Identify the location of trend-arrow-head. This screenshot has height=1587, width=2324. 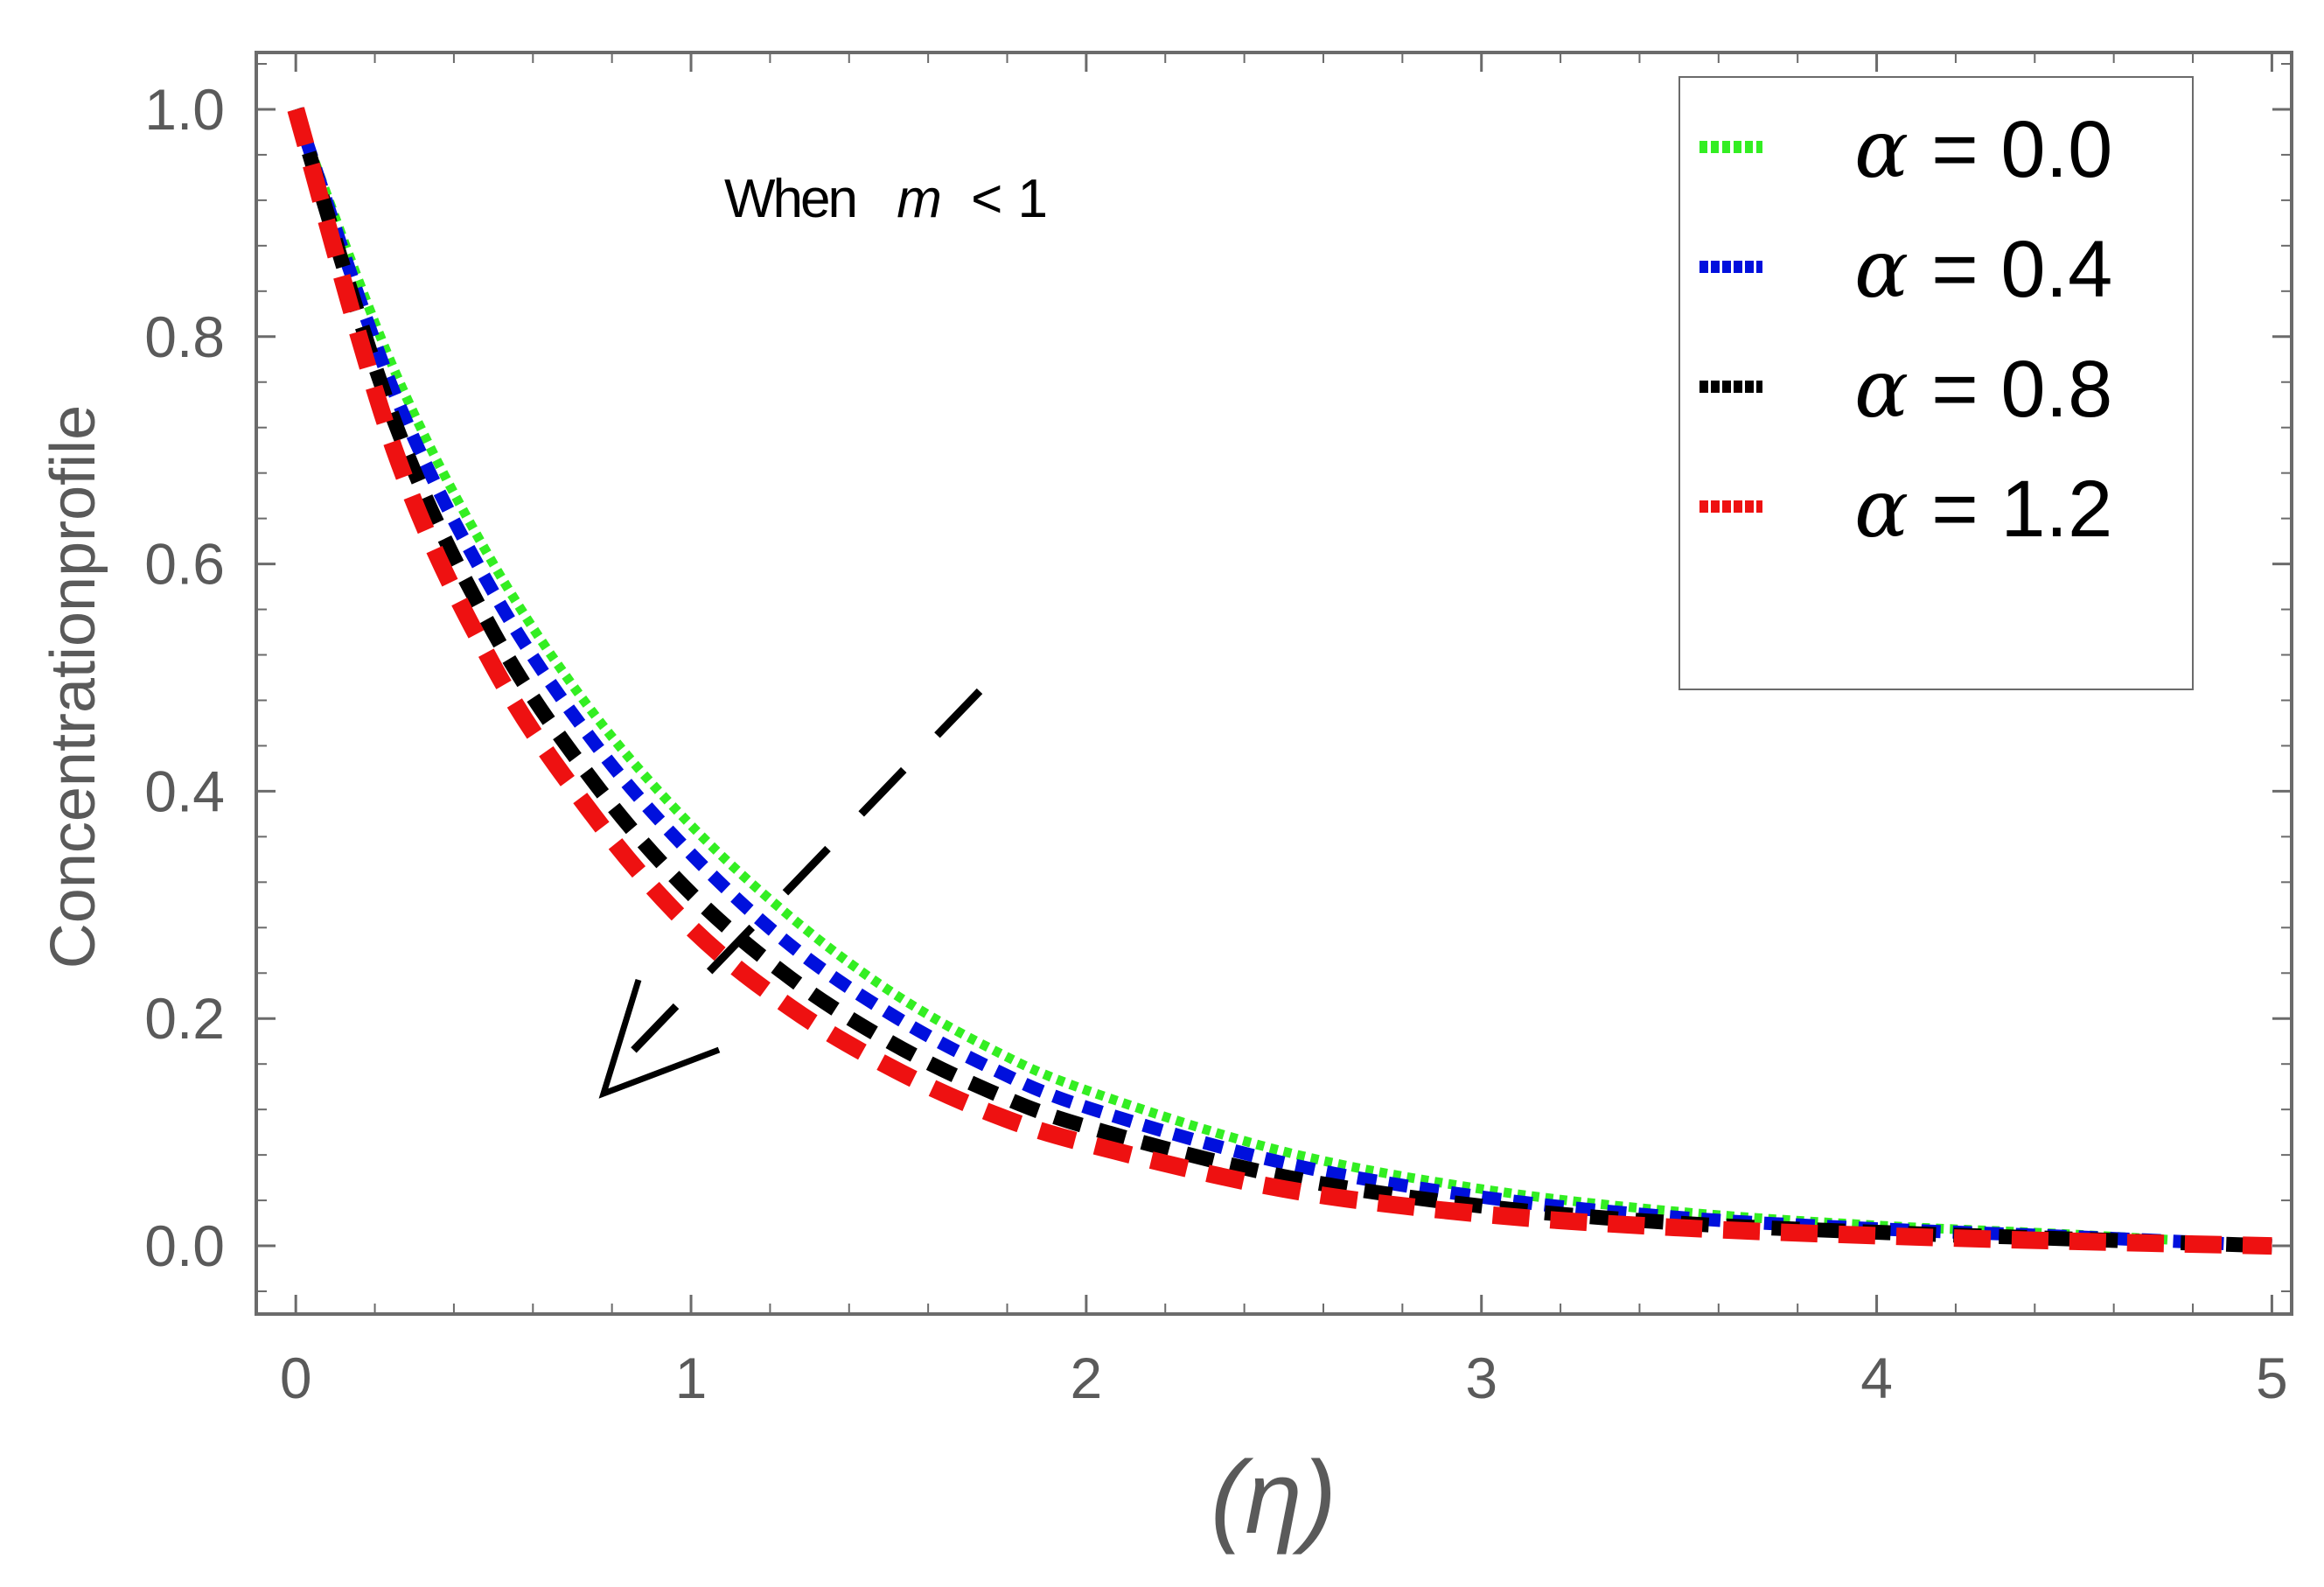
(660, 1038).